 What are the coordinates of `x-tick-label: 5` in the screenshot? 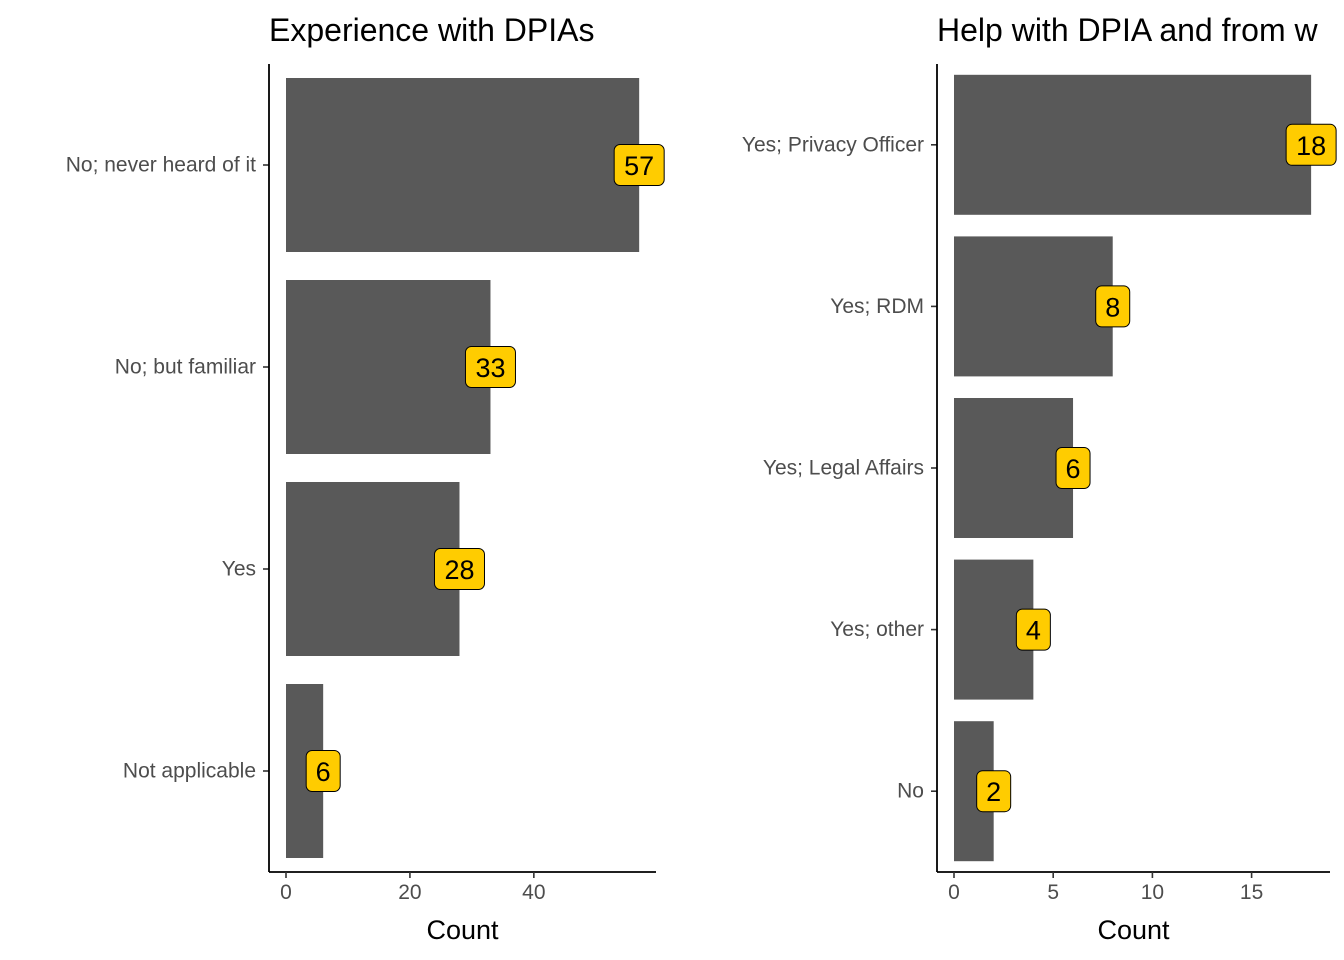 It's located at (1053, 892).